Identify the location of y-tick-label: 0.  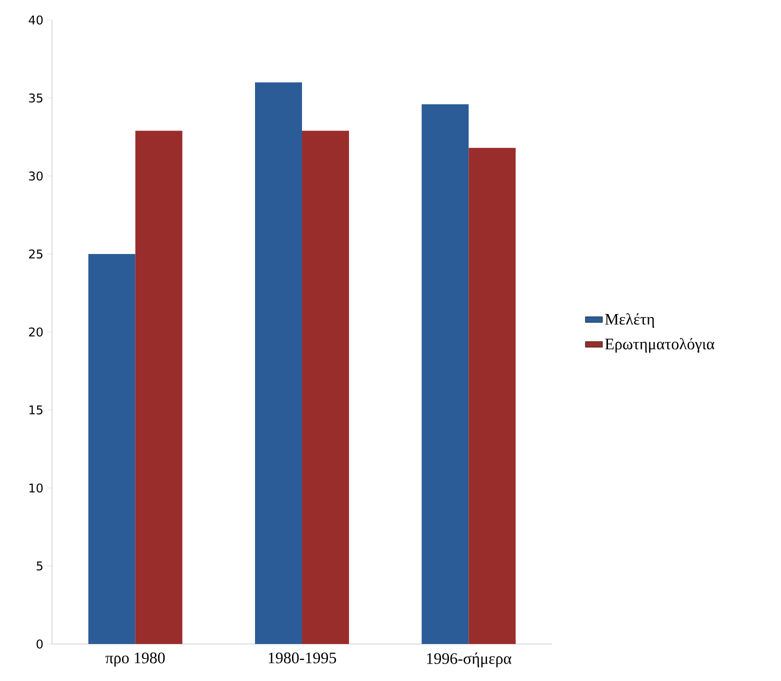
(39, 644).